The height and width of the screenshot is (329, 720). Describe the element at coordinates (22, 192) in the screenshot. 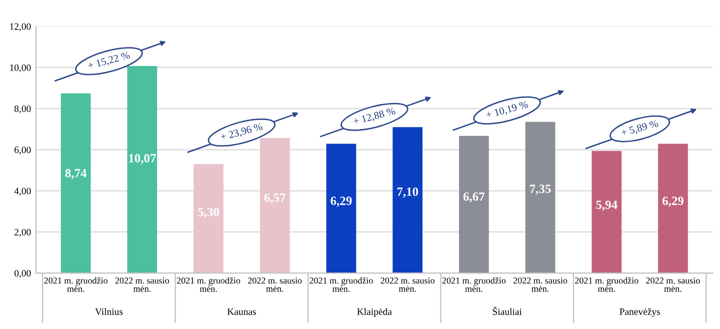

I see `y-tick-label: 4,00` at that location.